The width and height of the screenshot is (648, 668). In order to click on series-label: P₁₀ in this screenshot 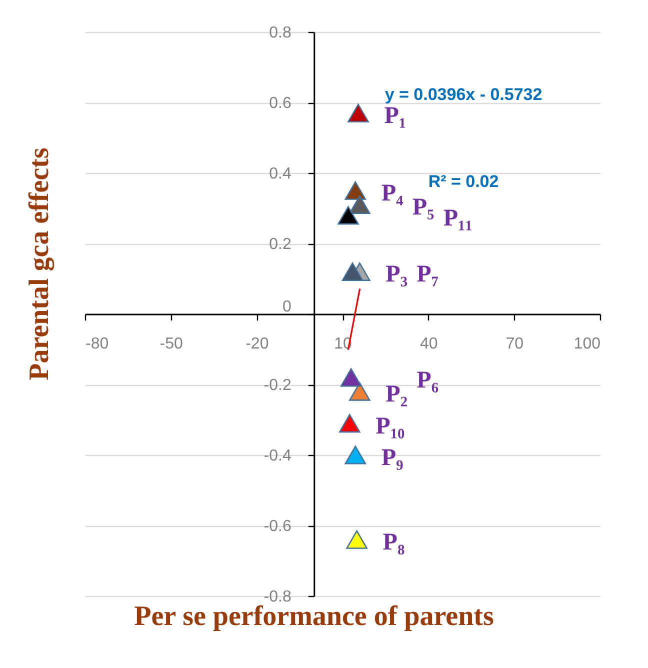, I will do `click(390, 426)`.